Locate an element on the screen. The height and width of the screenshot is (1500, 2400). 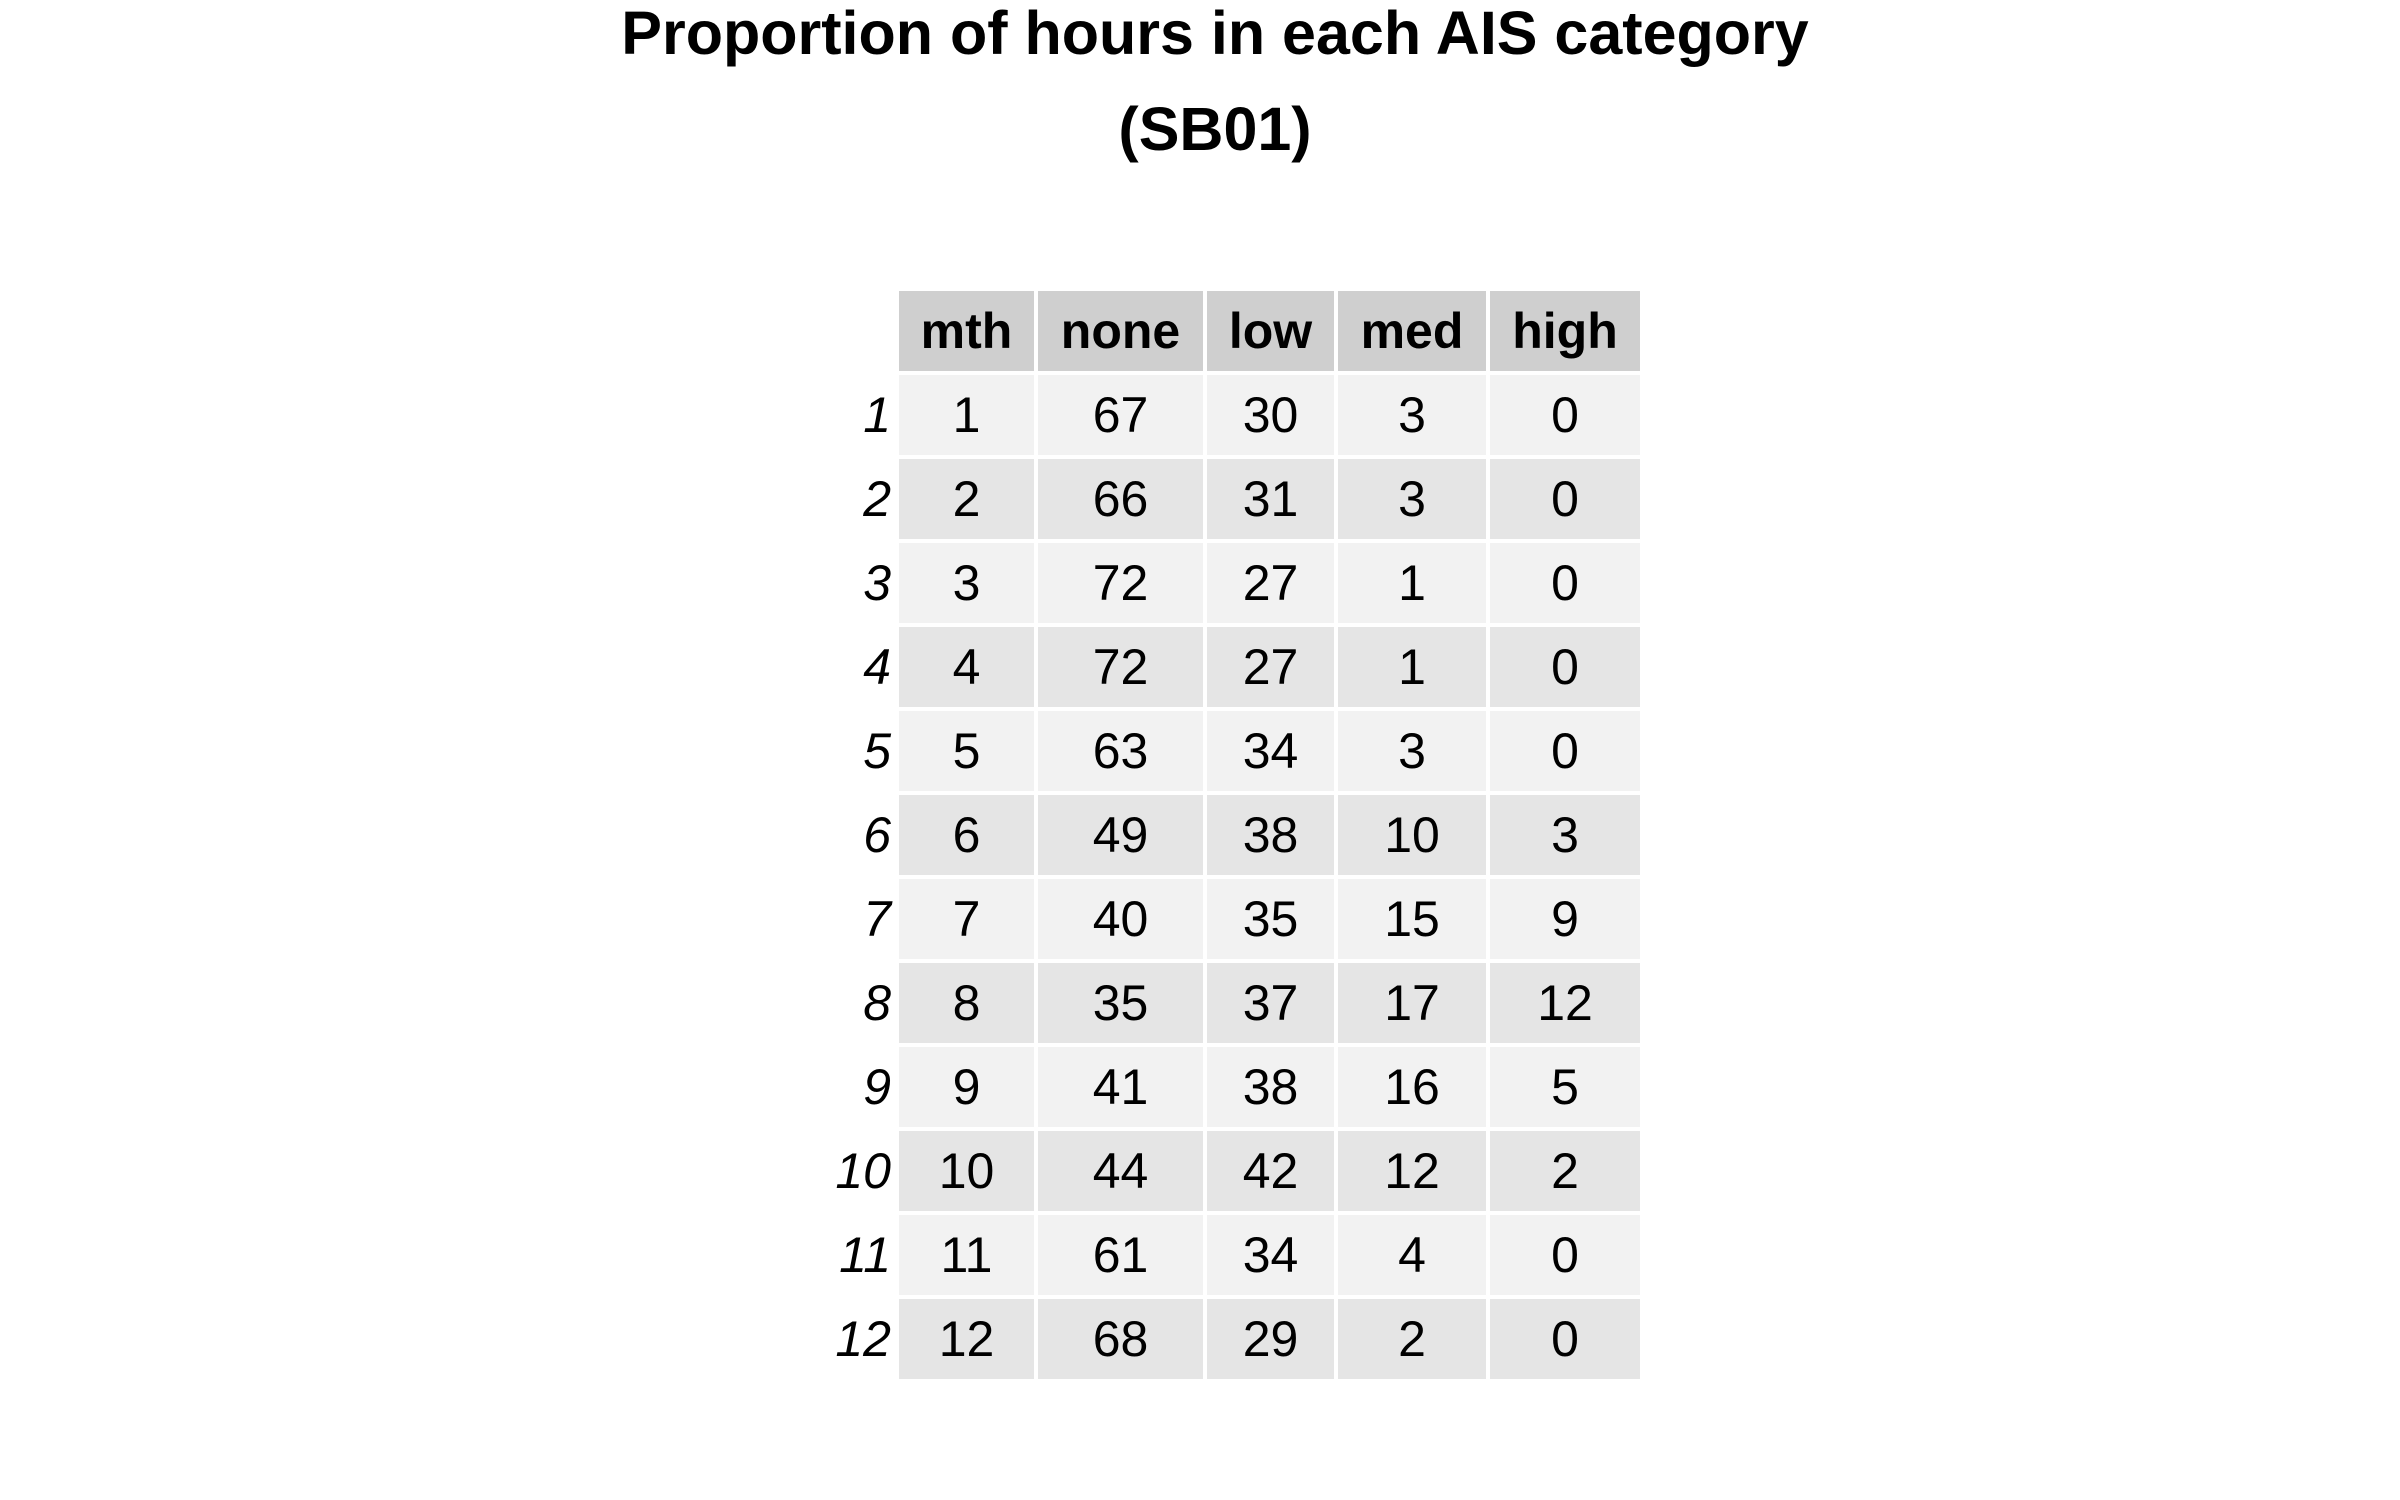
row-label: 1 is located at coordinates (877, 415).